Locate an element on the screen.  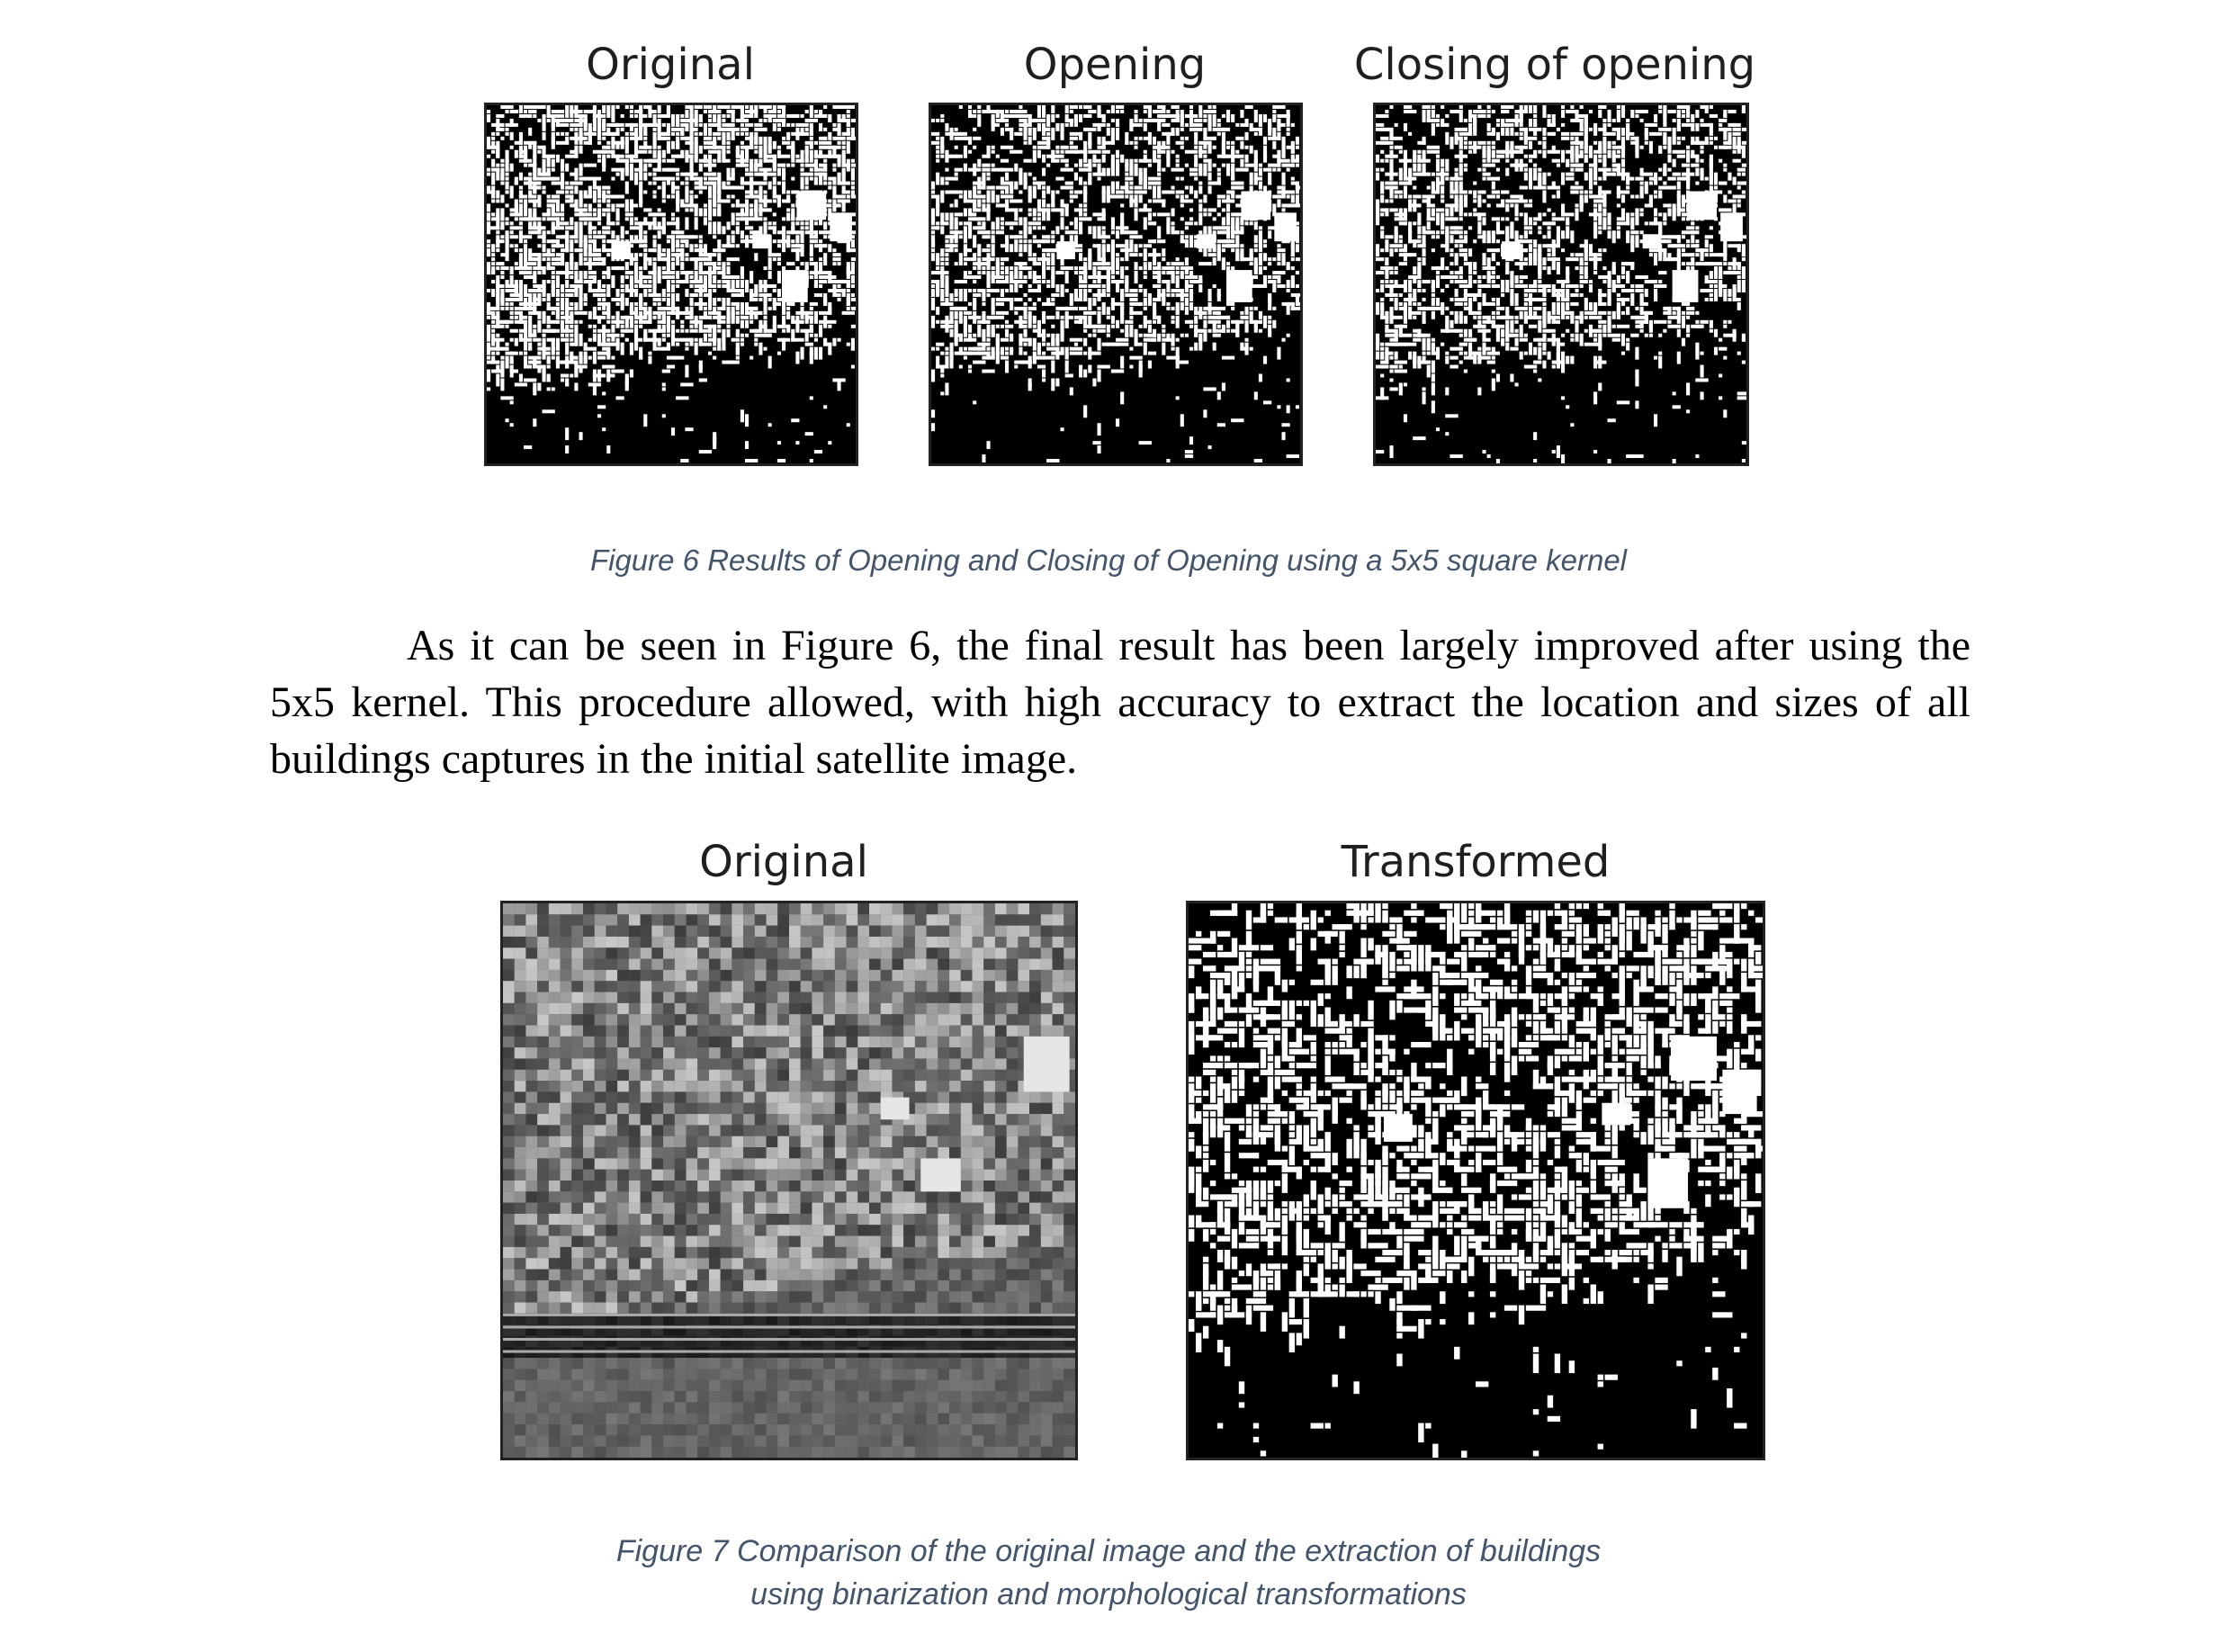
fig6-opening-image is located at coordinates (1116, 285).